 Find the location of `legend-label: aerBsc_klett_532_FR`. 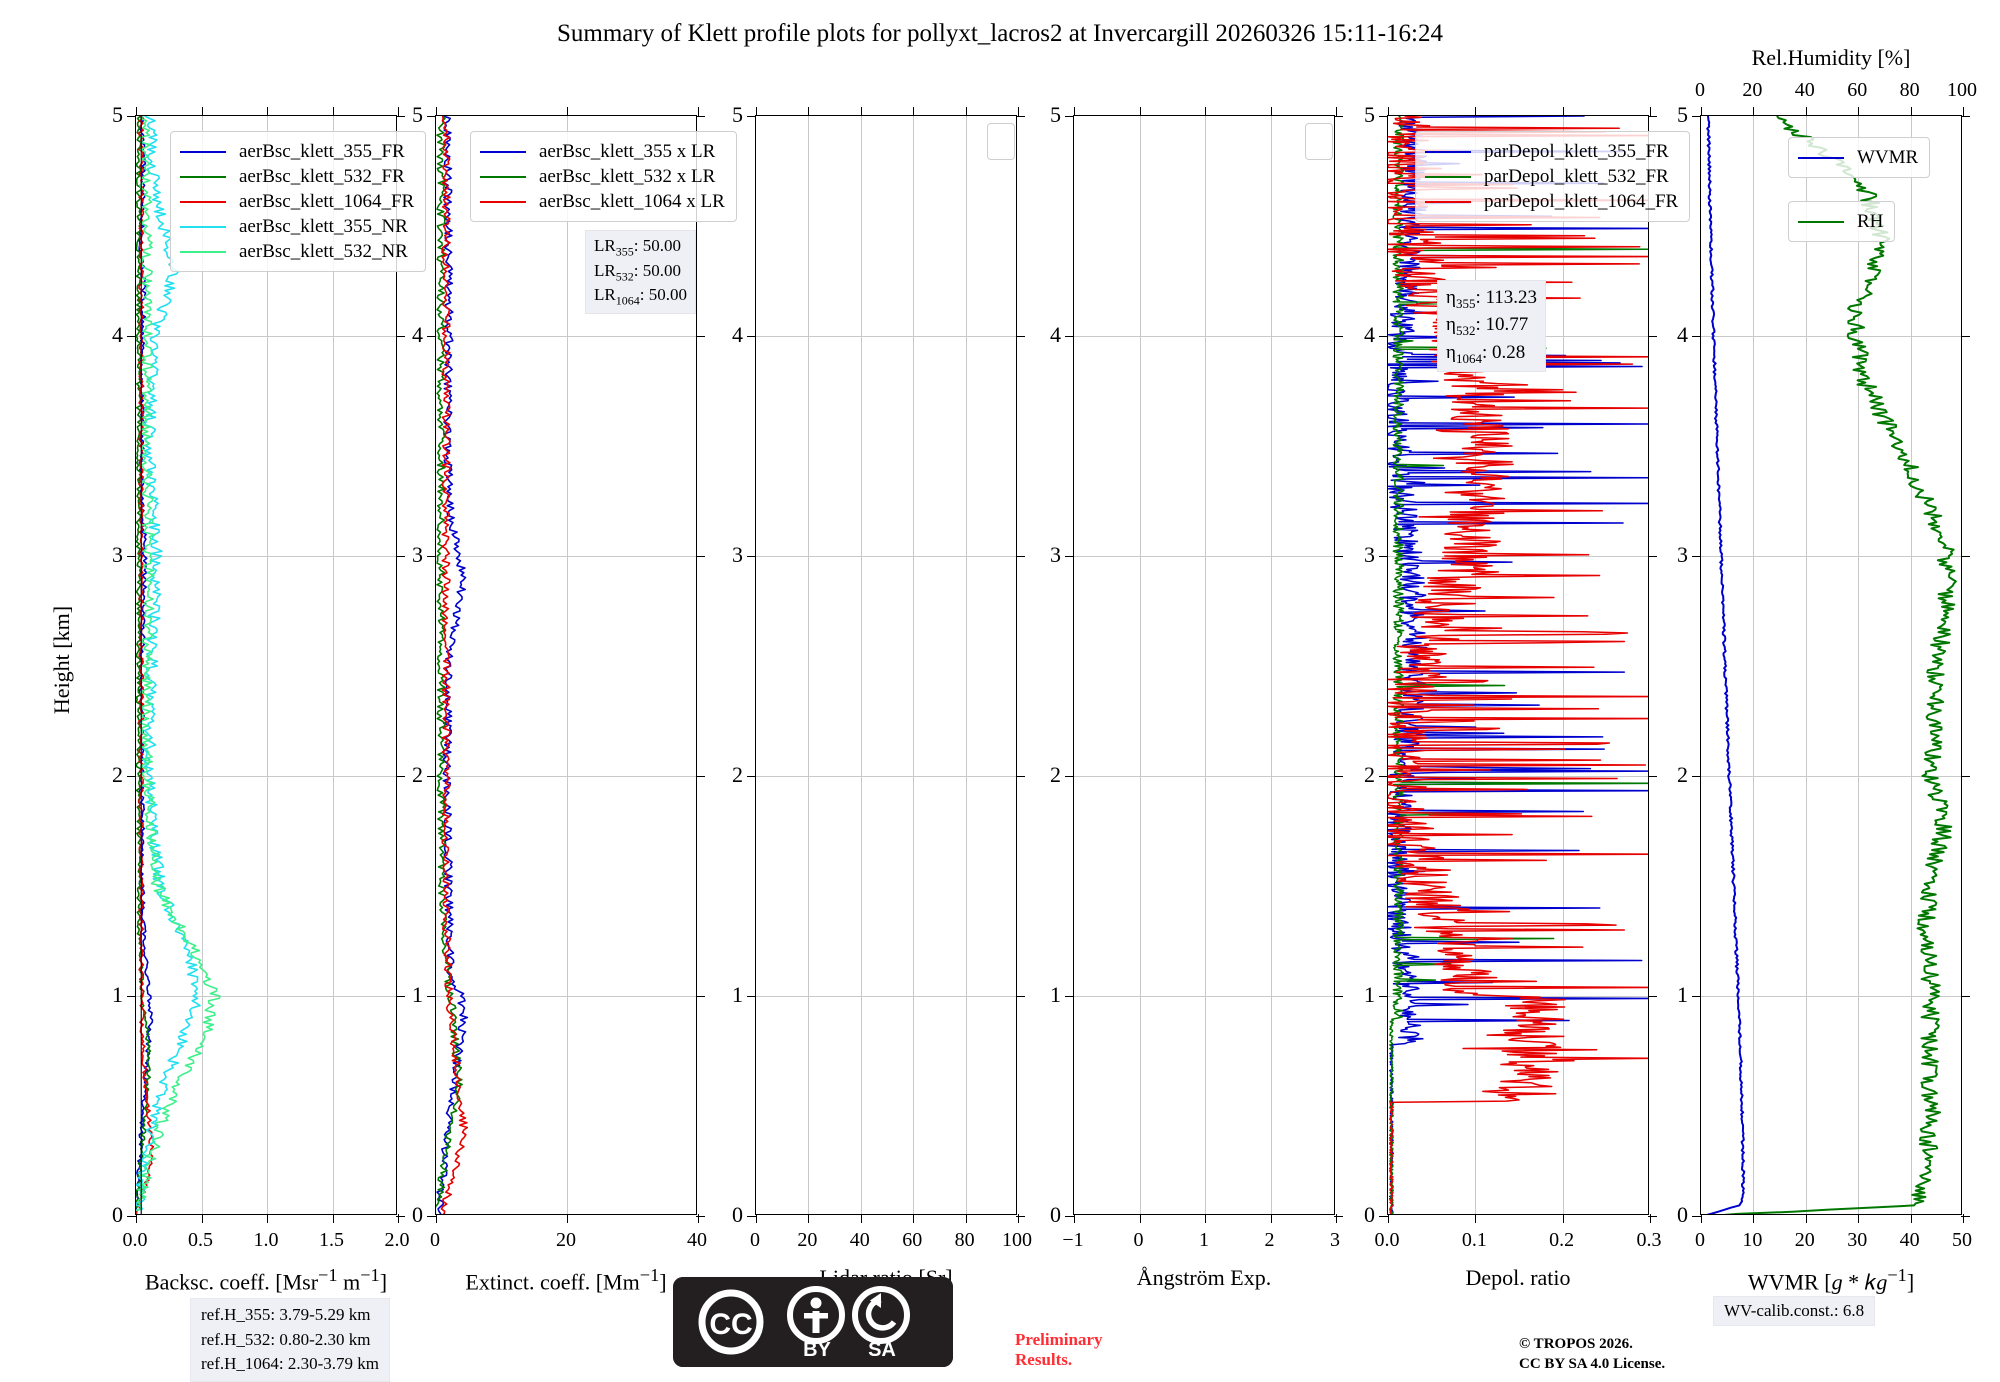

legend-label: aerBsc_klett_532_FR is located at coordinates (322, 176).